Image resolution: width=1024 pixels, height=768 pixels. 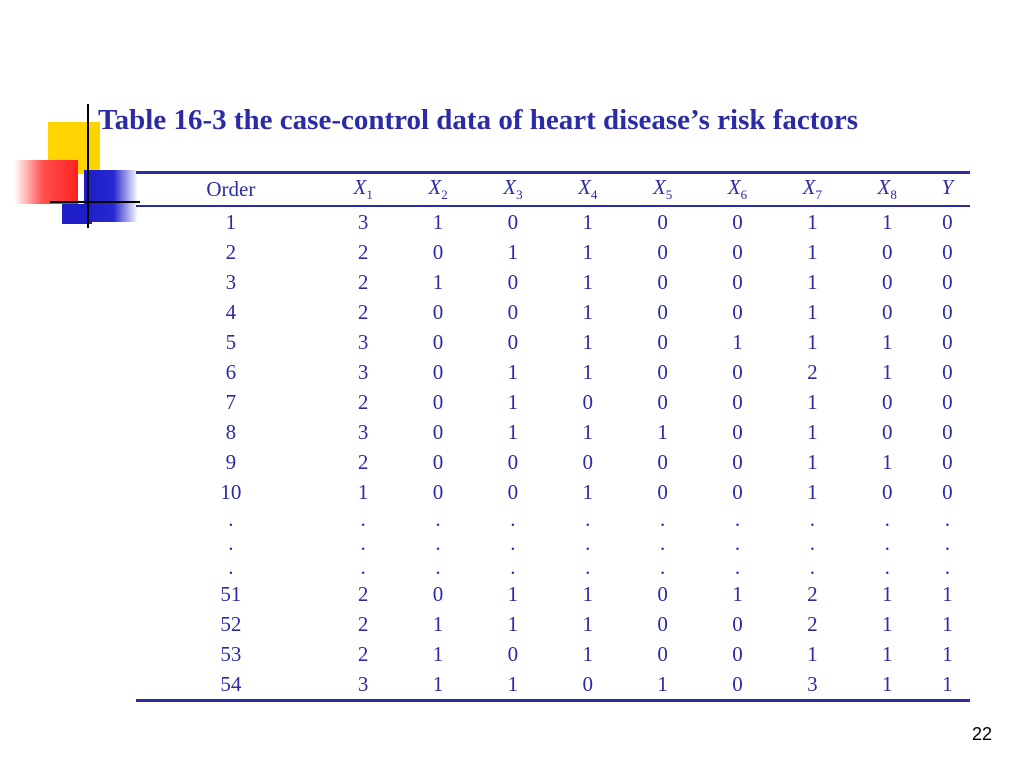 What do you see at coordinates (553, 342) in the screenshot?
I see `table-row: 5 3 0 0 1 0 1 1 1 0` at bounding box center [553, 342].